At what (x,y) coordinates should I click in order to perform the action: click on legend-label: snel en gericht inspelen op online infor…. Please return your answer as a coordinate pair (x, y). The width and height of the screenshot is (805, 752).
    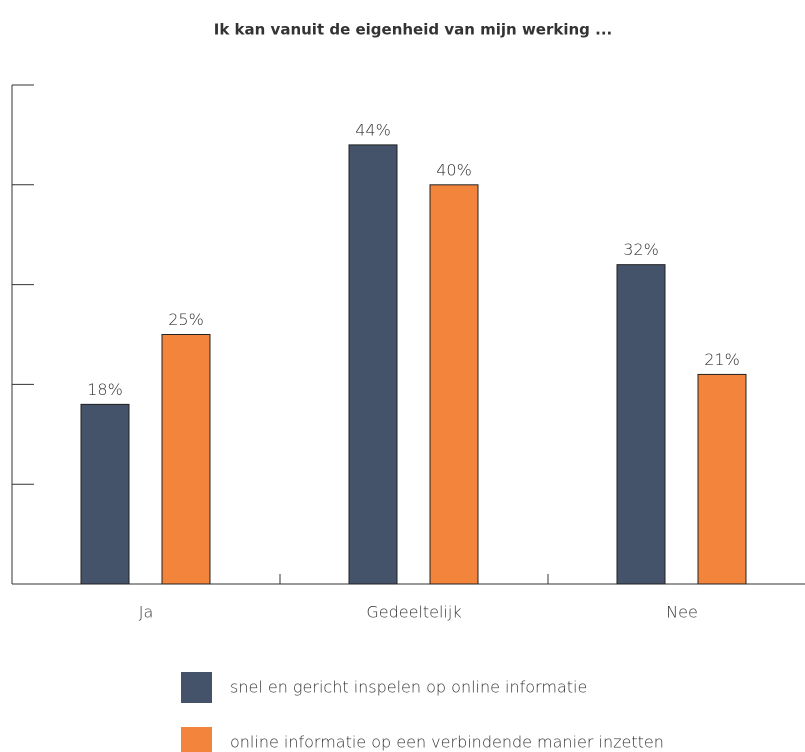
    Looking at the image, I should click on (408, 687).